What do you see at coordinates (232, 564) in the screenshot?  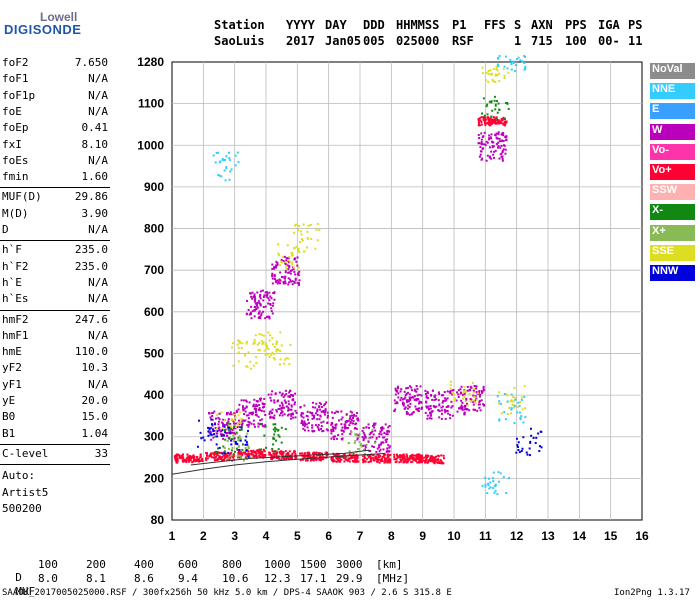 I see `footer-d-value: 800` at bounding box center [232, 564].